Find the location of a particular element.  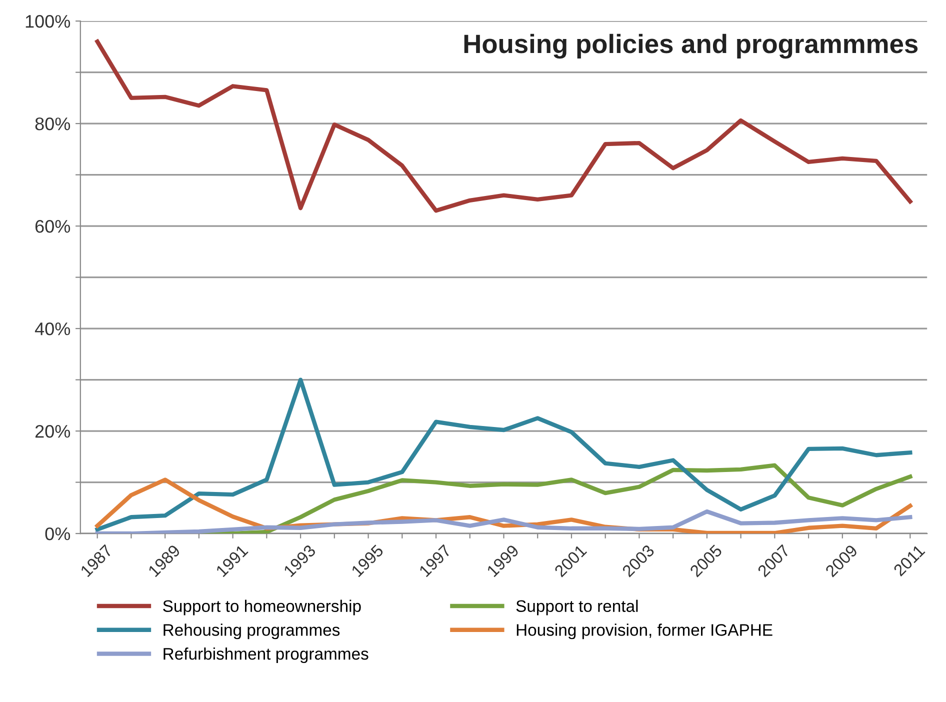

chart-title: Housing policies and programmmes is located at coordinates (691, 46).